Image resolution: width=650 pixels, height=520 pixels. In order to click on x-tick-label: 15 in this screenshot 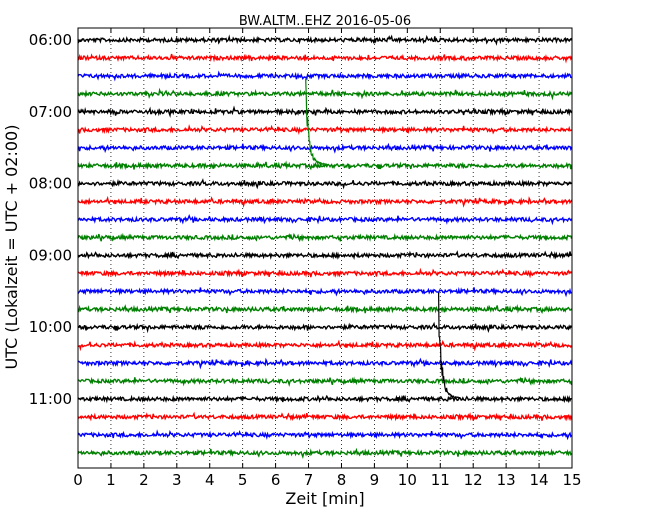, I will do `click(571, 480)`.